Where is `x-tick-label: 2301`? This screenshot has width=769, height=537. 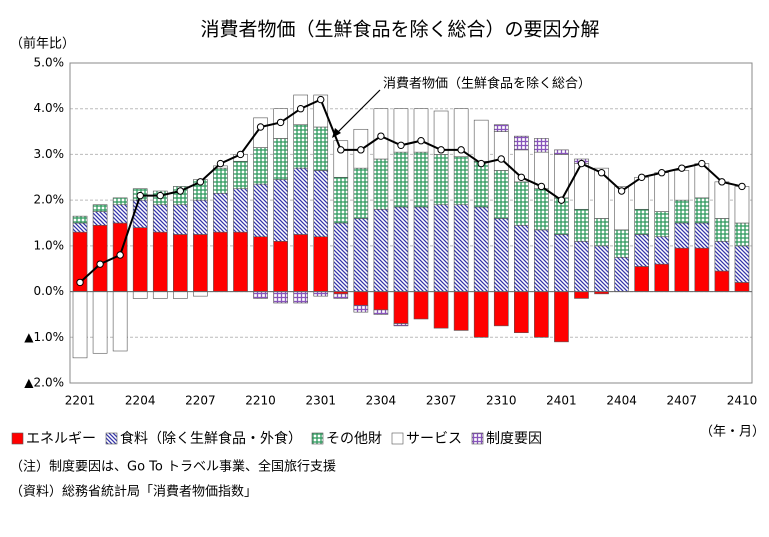 x-tick-label: 2301 is located at coordinates (320, 401).